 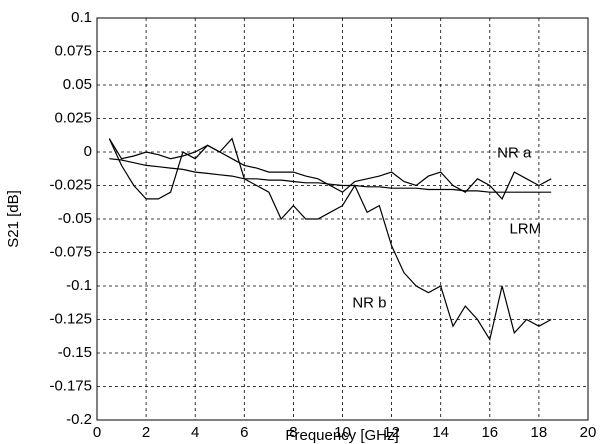 I want to click on x-tick-label: 14, so click(x=440, y=432).